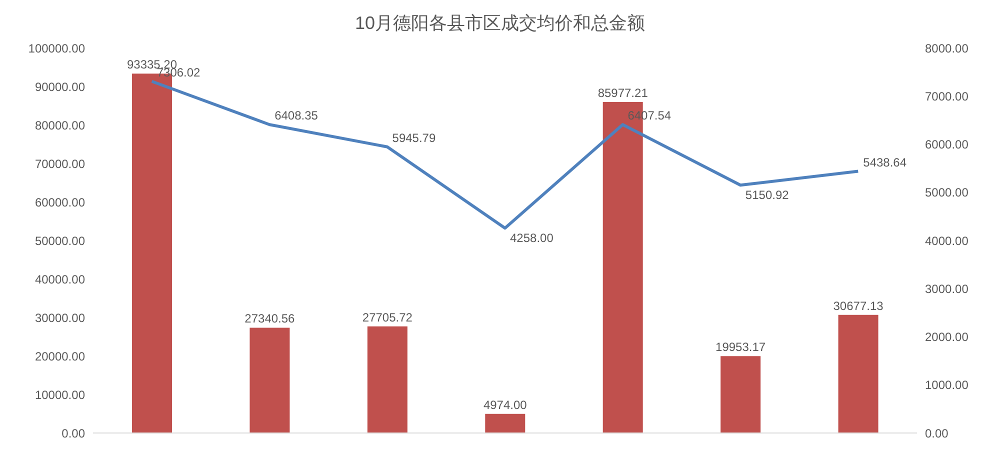 The height and width of the screenshot is (456, 1000). I want to click on y-tick-label: 0.00, so click(74, 433).